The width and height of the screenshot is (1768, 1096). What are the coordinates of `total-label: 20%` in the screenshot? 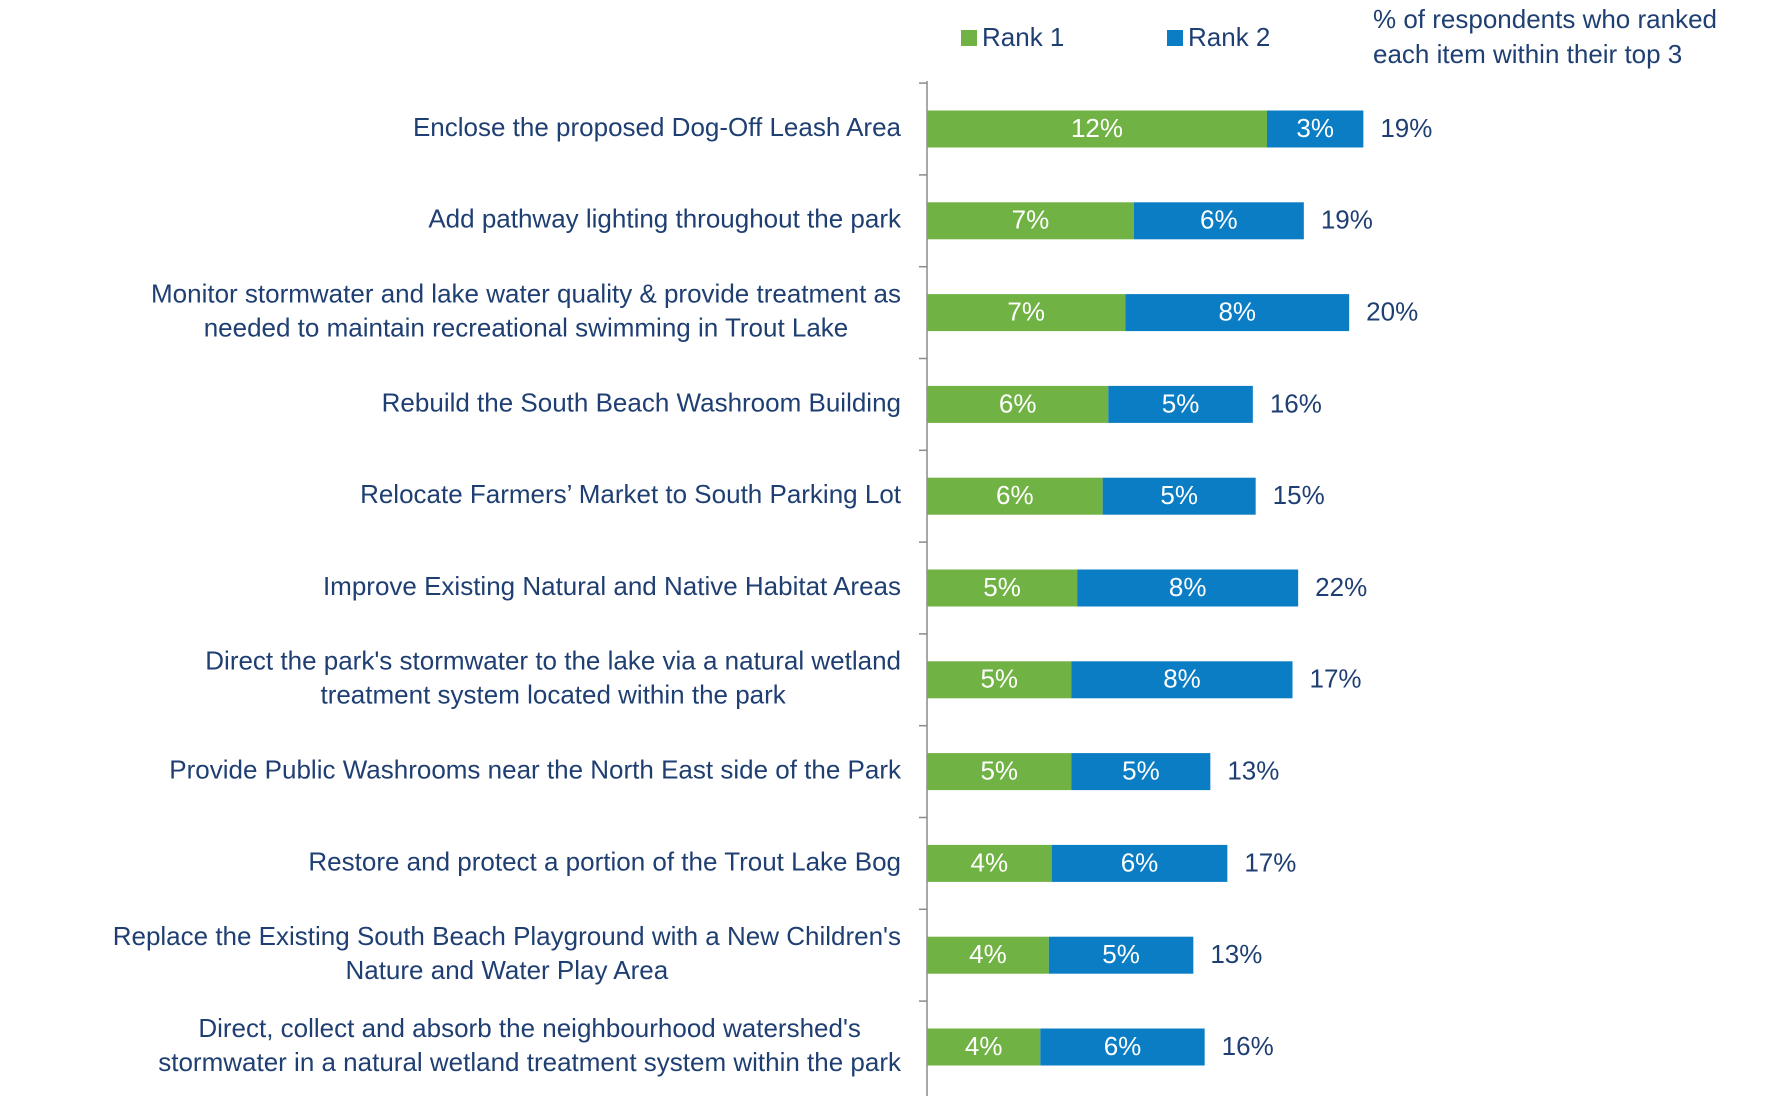 It's located at (1392, 311).